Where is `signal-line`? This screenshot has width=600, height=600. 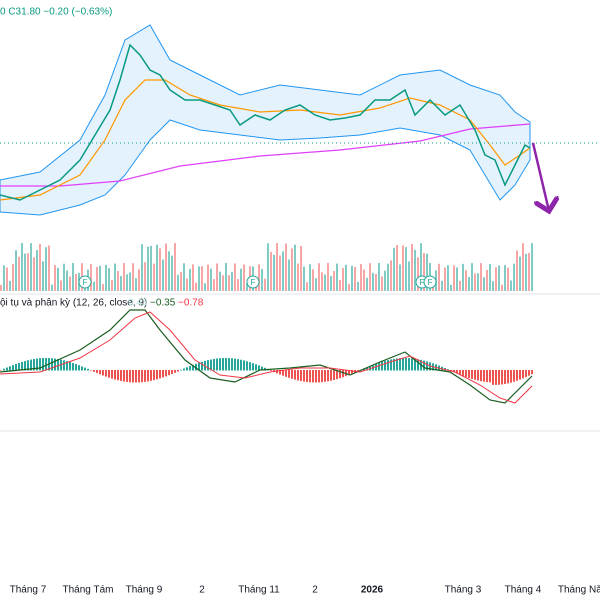
signal-line is located at coordinates (266, 357).